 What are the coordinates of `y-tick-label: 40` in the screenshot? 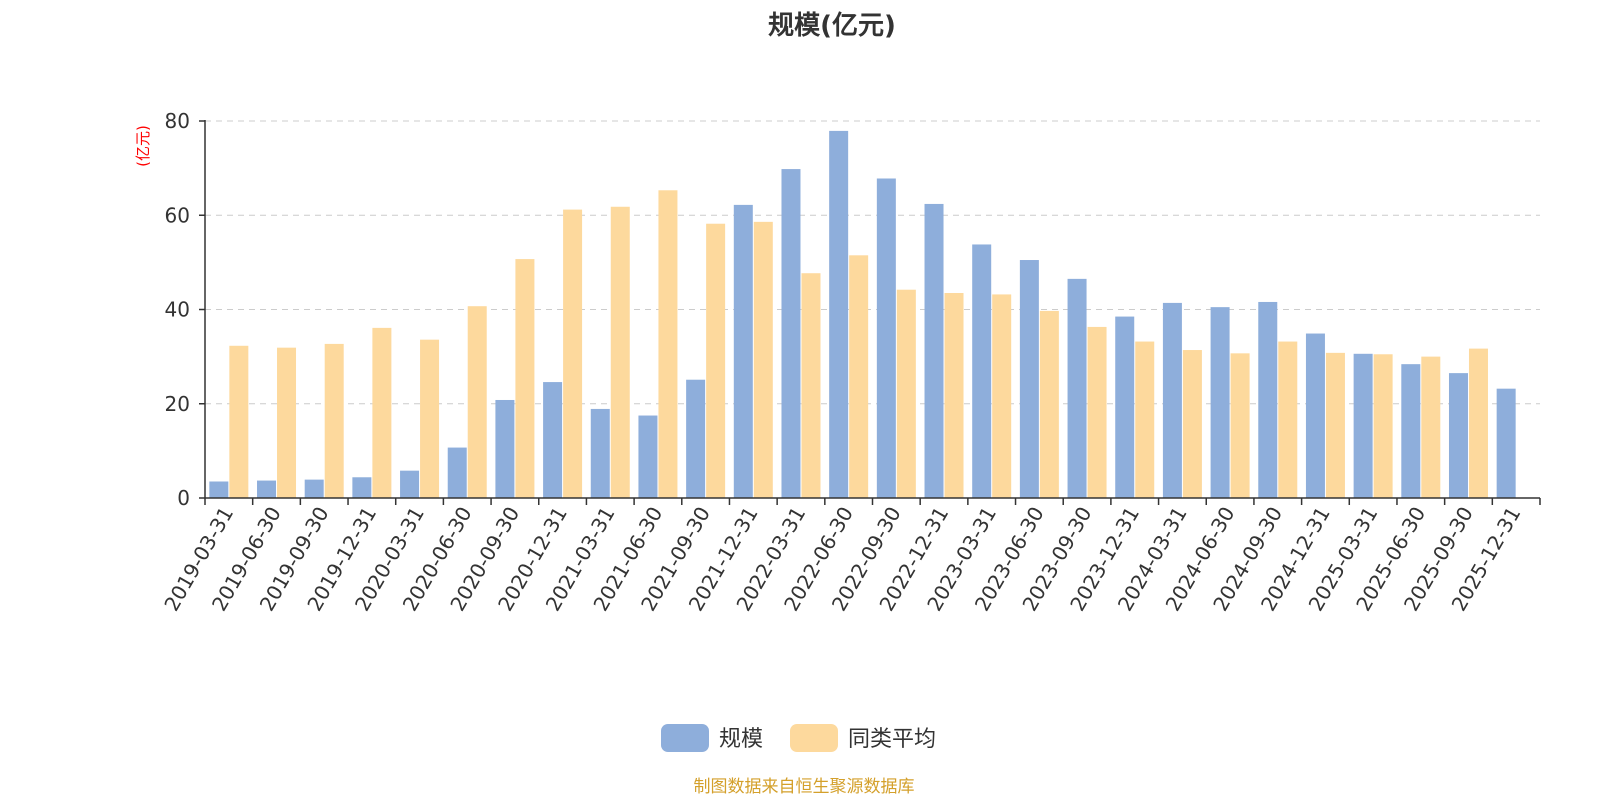 It's located at (177, 310).